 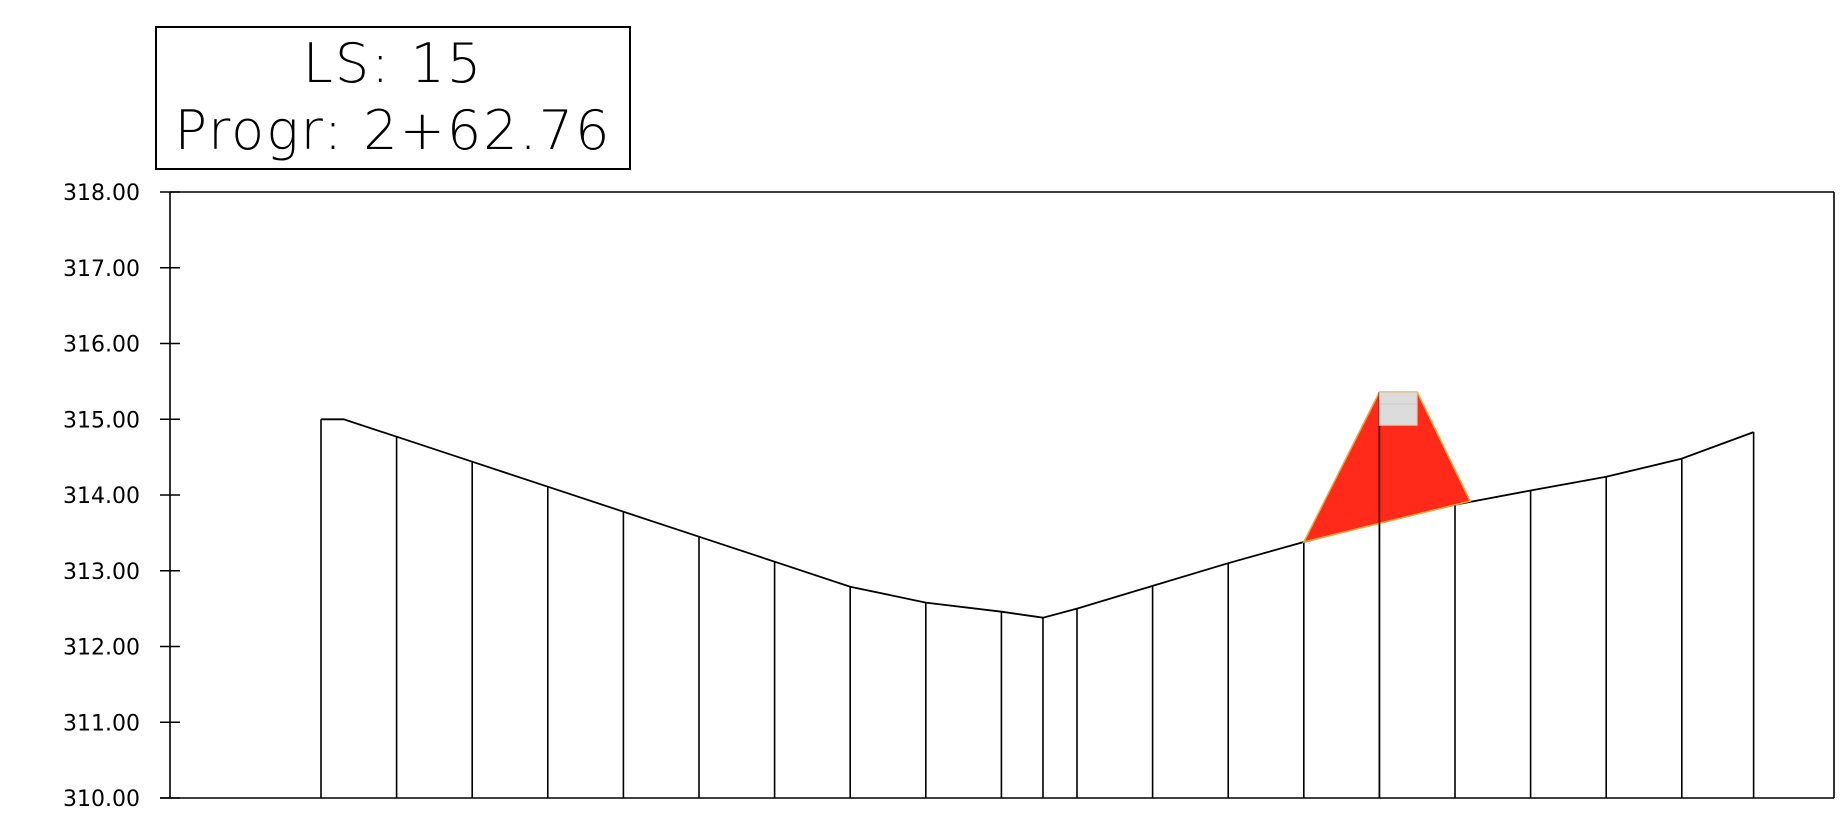 What do you see at coordinates (101, 723) in the screenshot?
I see `y-tick-label: 311.00` at bounding box center [101, 723].